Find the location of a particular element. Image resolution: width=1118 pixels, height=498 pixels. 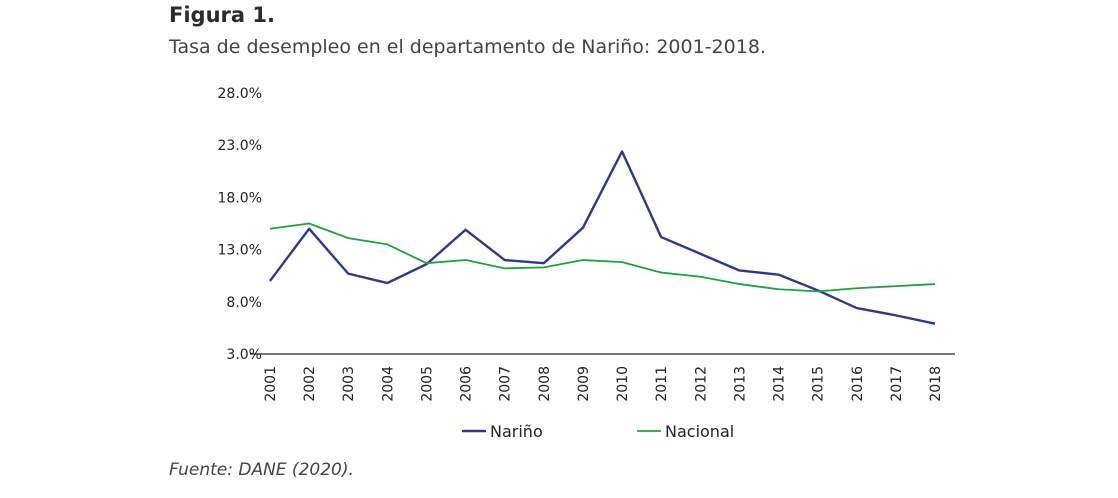

x-tick-label: 2018 is located at coordinates (936, 384).